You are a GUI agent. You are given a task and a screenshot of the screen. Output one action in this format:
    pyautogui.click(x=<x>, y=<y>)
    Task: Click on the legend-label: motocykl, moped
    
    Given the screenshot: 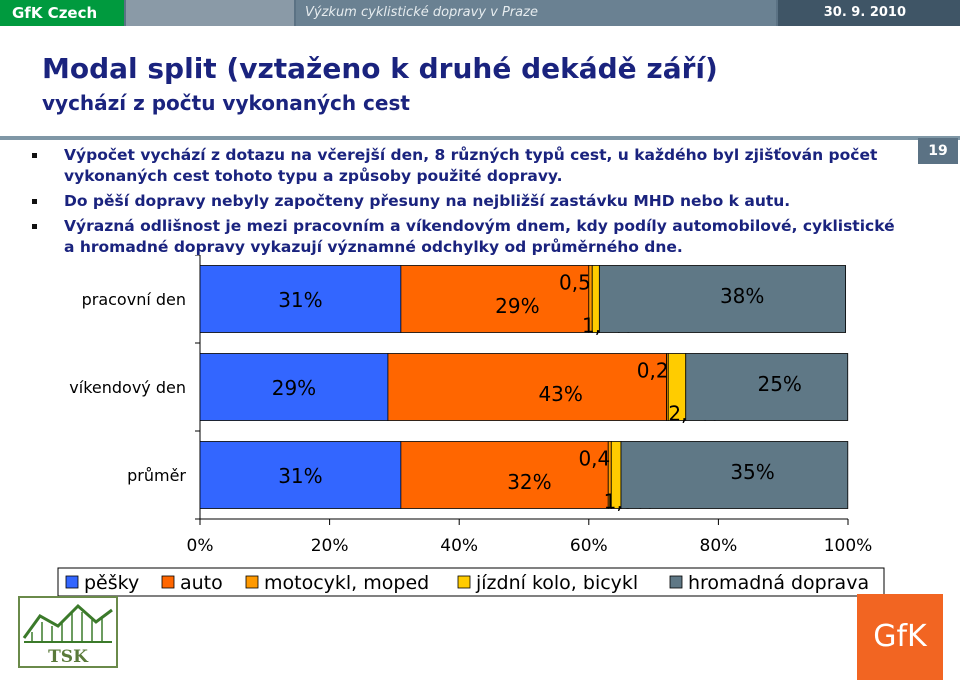 What is the action you would take?
    pyautogui.click(x=346, y=583)
    